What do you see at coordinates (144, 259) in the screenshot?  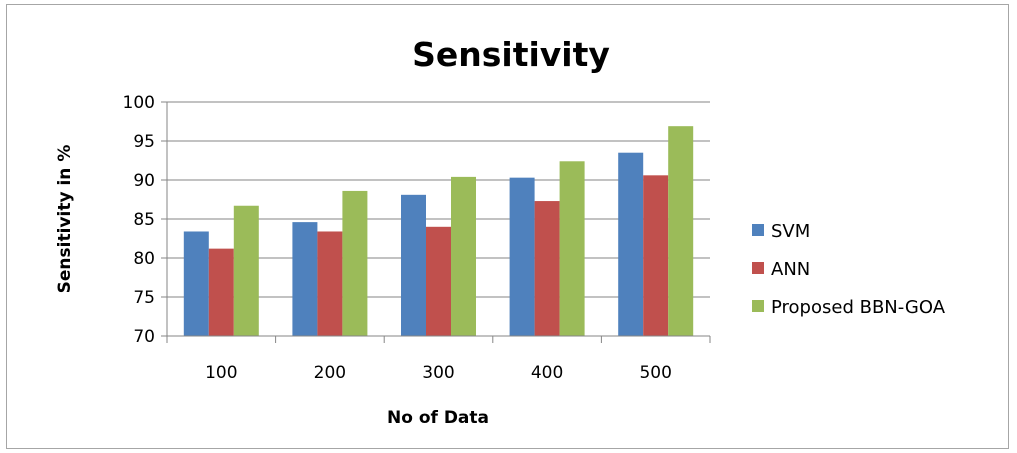 I see `y-tick-label: 80` at bounding box center [144, 259].